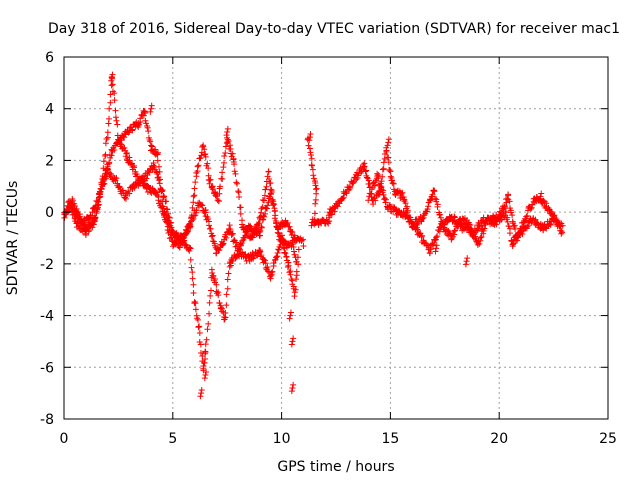  I want to click on x-axis-label: GPS time / hours, so click(335, 467).